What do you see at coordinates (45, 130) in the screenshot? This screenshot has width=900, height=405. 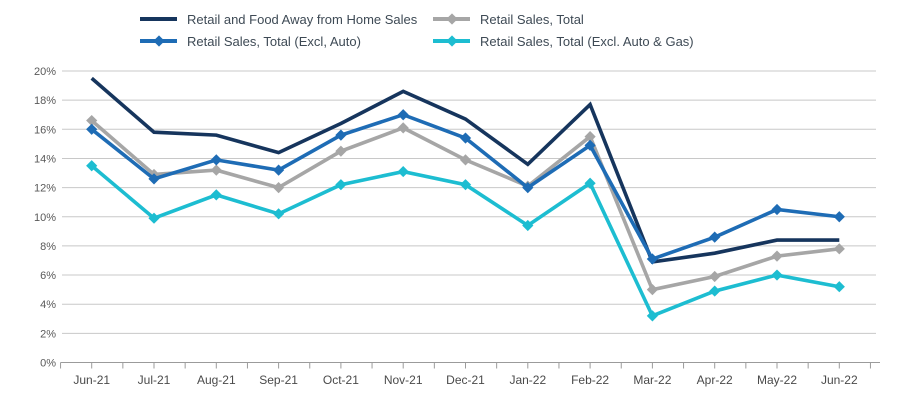 I see `y-axis-tick-label: 16%` at bounding box center [45, 130].